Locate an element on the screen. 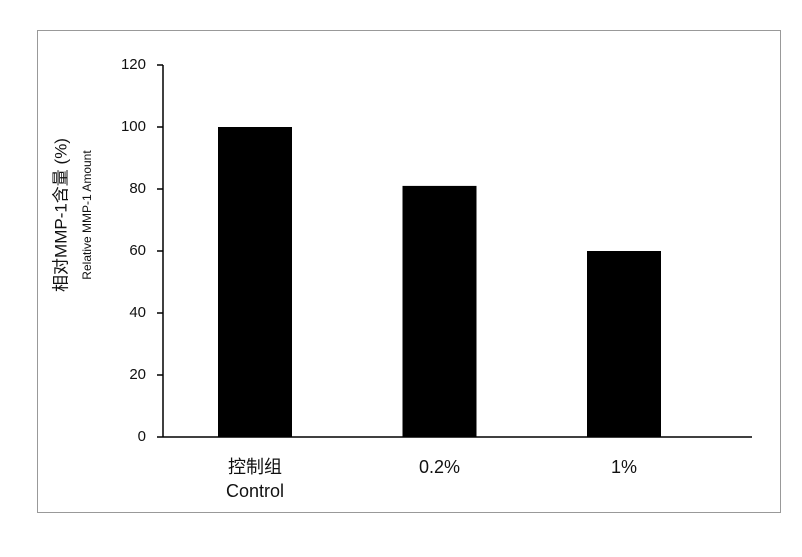 This screenshot has width=802, height=557. y-tick-label: 80 is located at coordinates (137, 188).